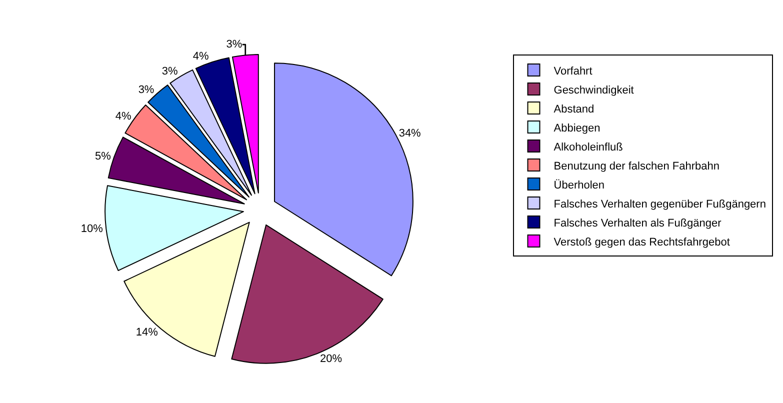  What do you see at coordinates (589, 147) in the screenshot?
I see `legend-label: Alkoholeinfluß` at bounding box center [589, 147].